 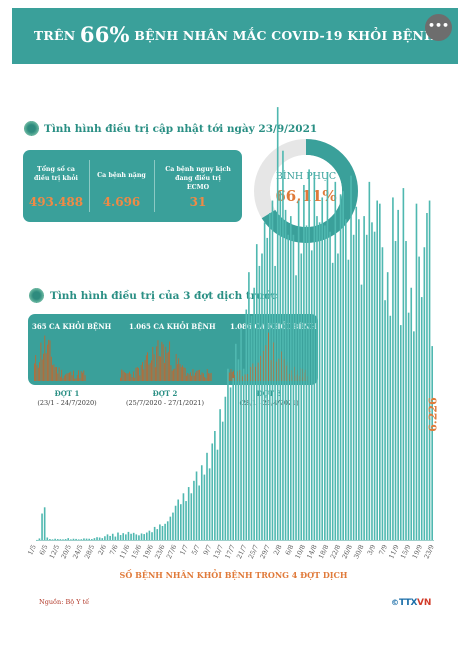 What do you see at coordinates (198, 186) in the screenshot?
I see `stat-ecmo: Ca bệnh nguy kịch đang điều trị ECMO 31` at bounding box center [198, 186].